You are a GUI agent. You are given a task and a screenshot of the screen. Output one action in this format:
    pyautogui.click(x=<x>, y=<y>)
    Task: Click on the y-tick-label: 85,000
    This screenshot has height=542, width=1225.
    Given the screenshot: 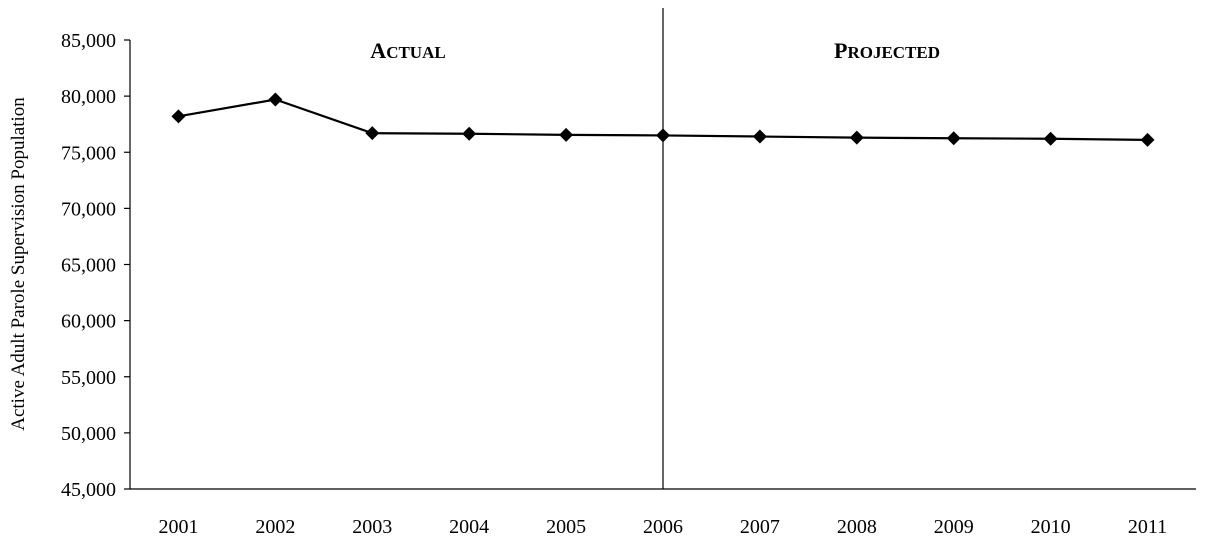 What is the action you would take?
    pyautogui.click(x=88, y=41)
    